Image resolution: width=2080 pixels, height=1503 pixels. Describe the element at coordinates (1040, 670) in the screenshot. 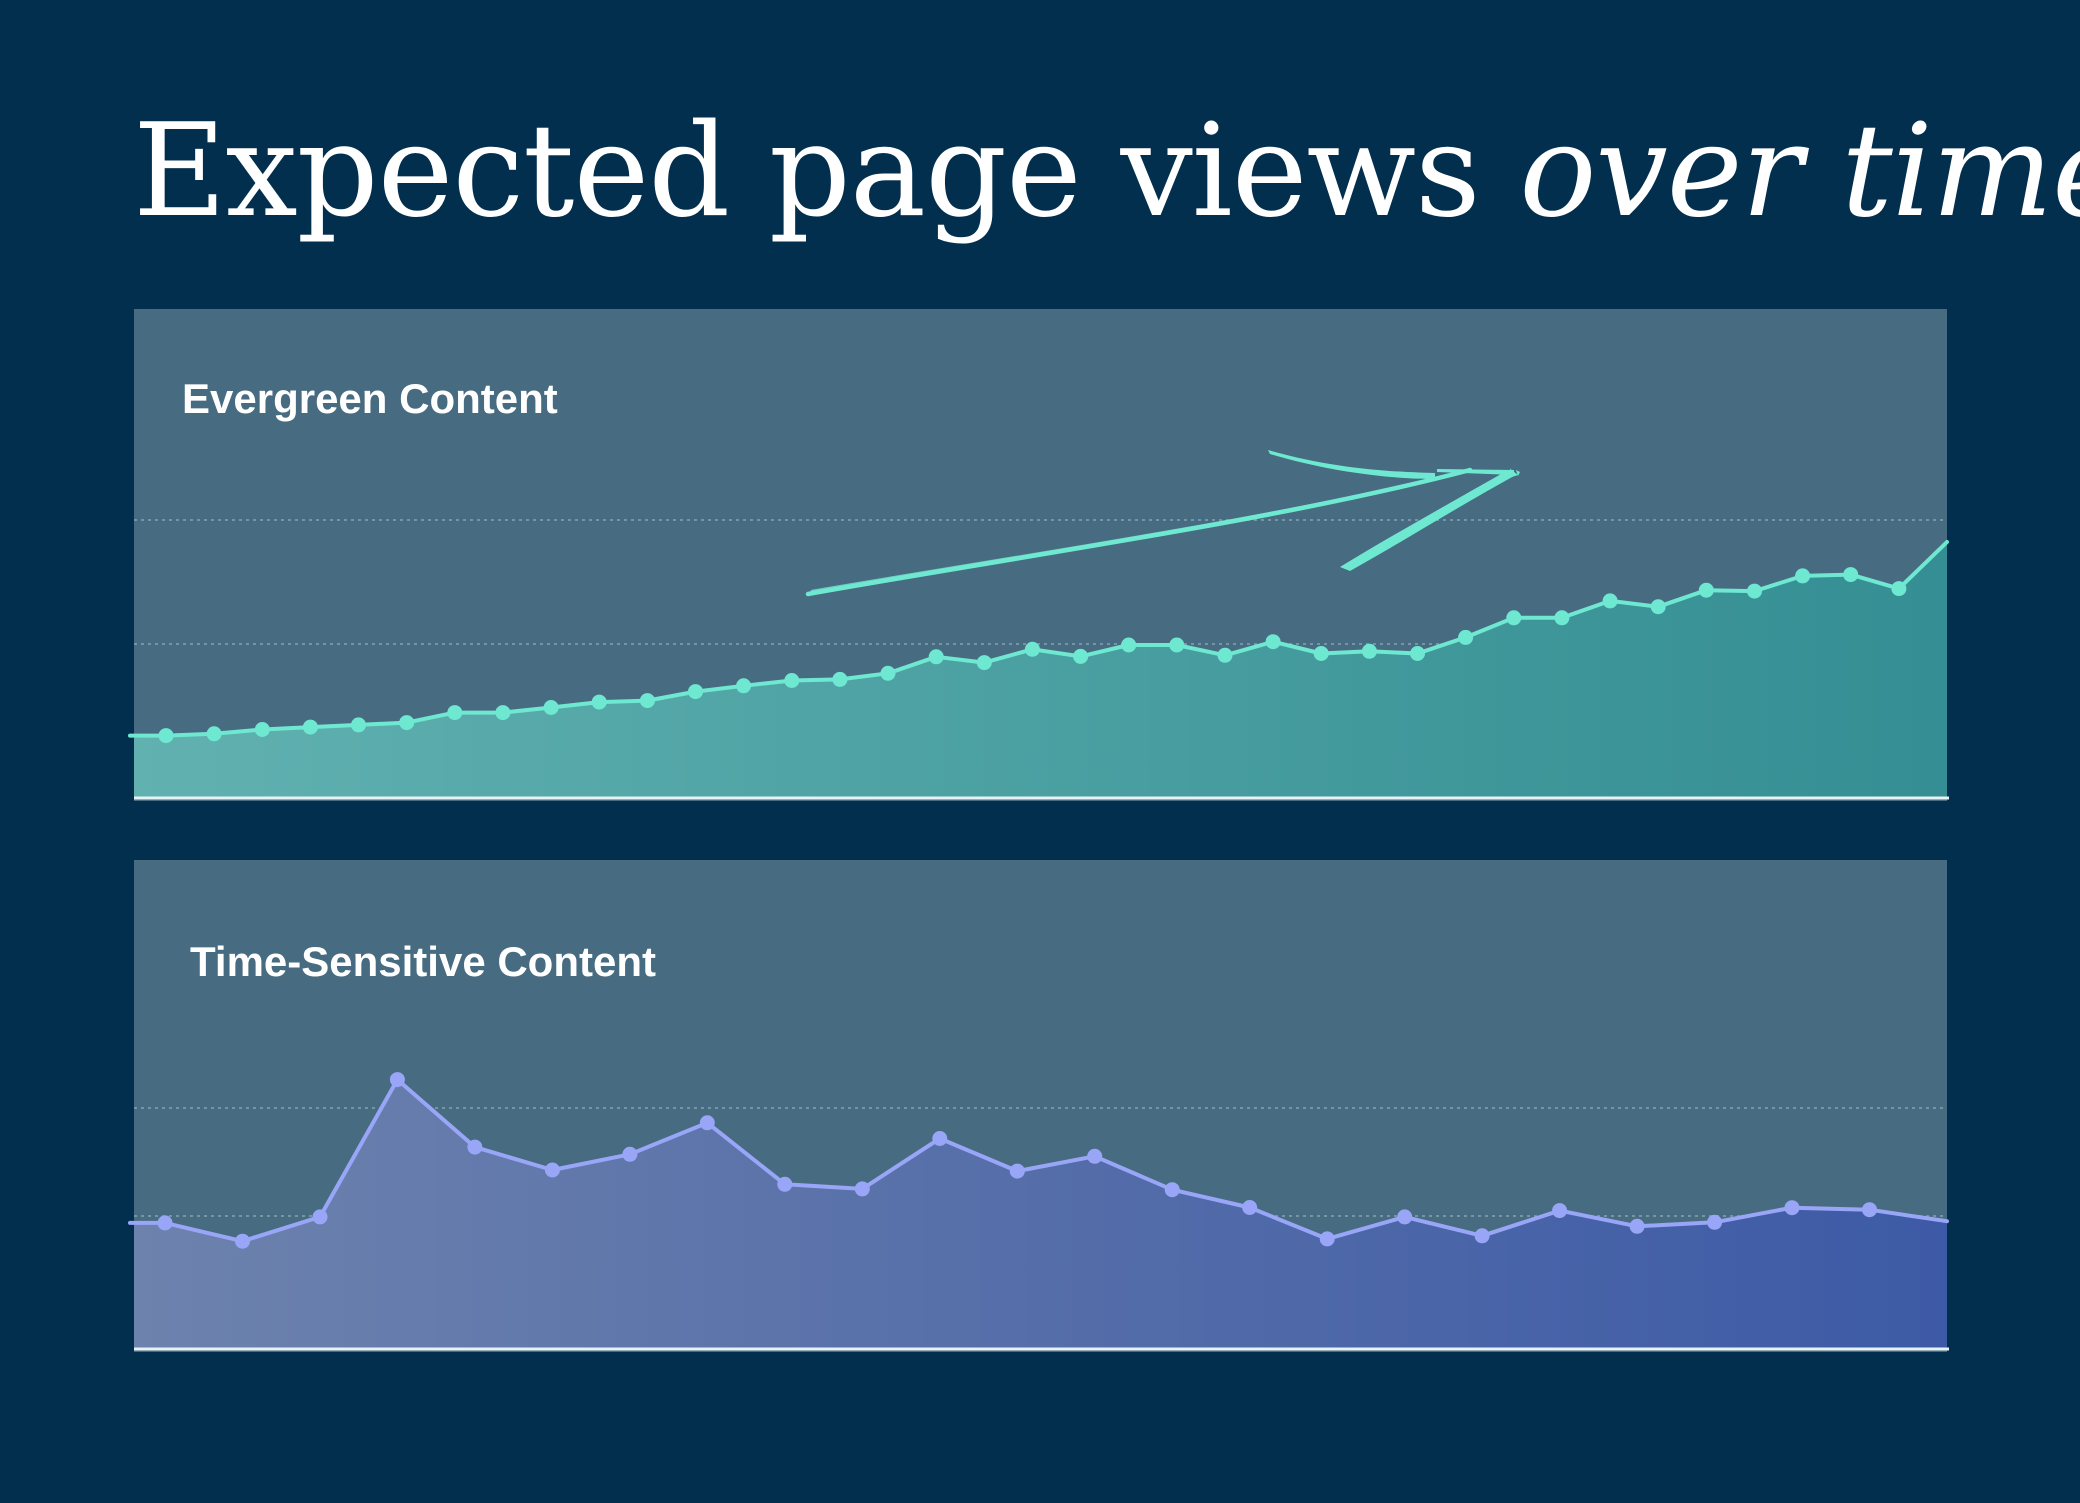

I see `evergreen-area` at that location.